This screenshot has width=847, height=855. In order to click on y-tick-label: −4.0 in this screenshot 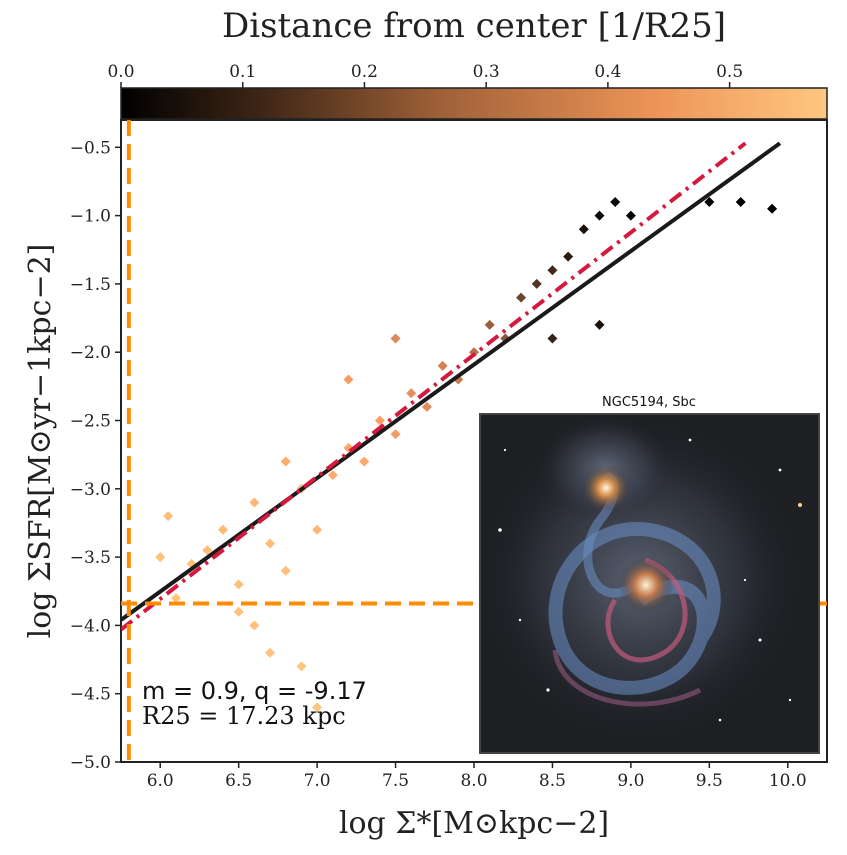, I will do `click(90, 626)`.